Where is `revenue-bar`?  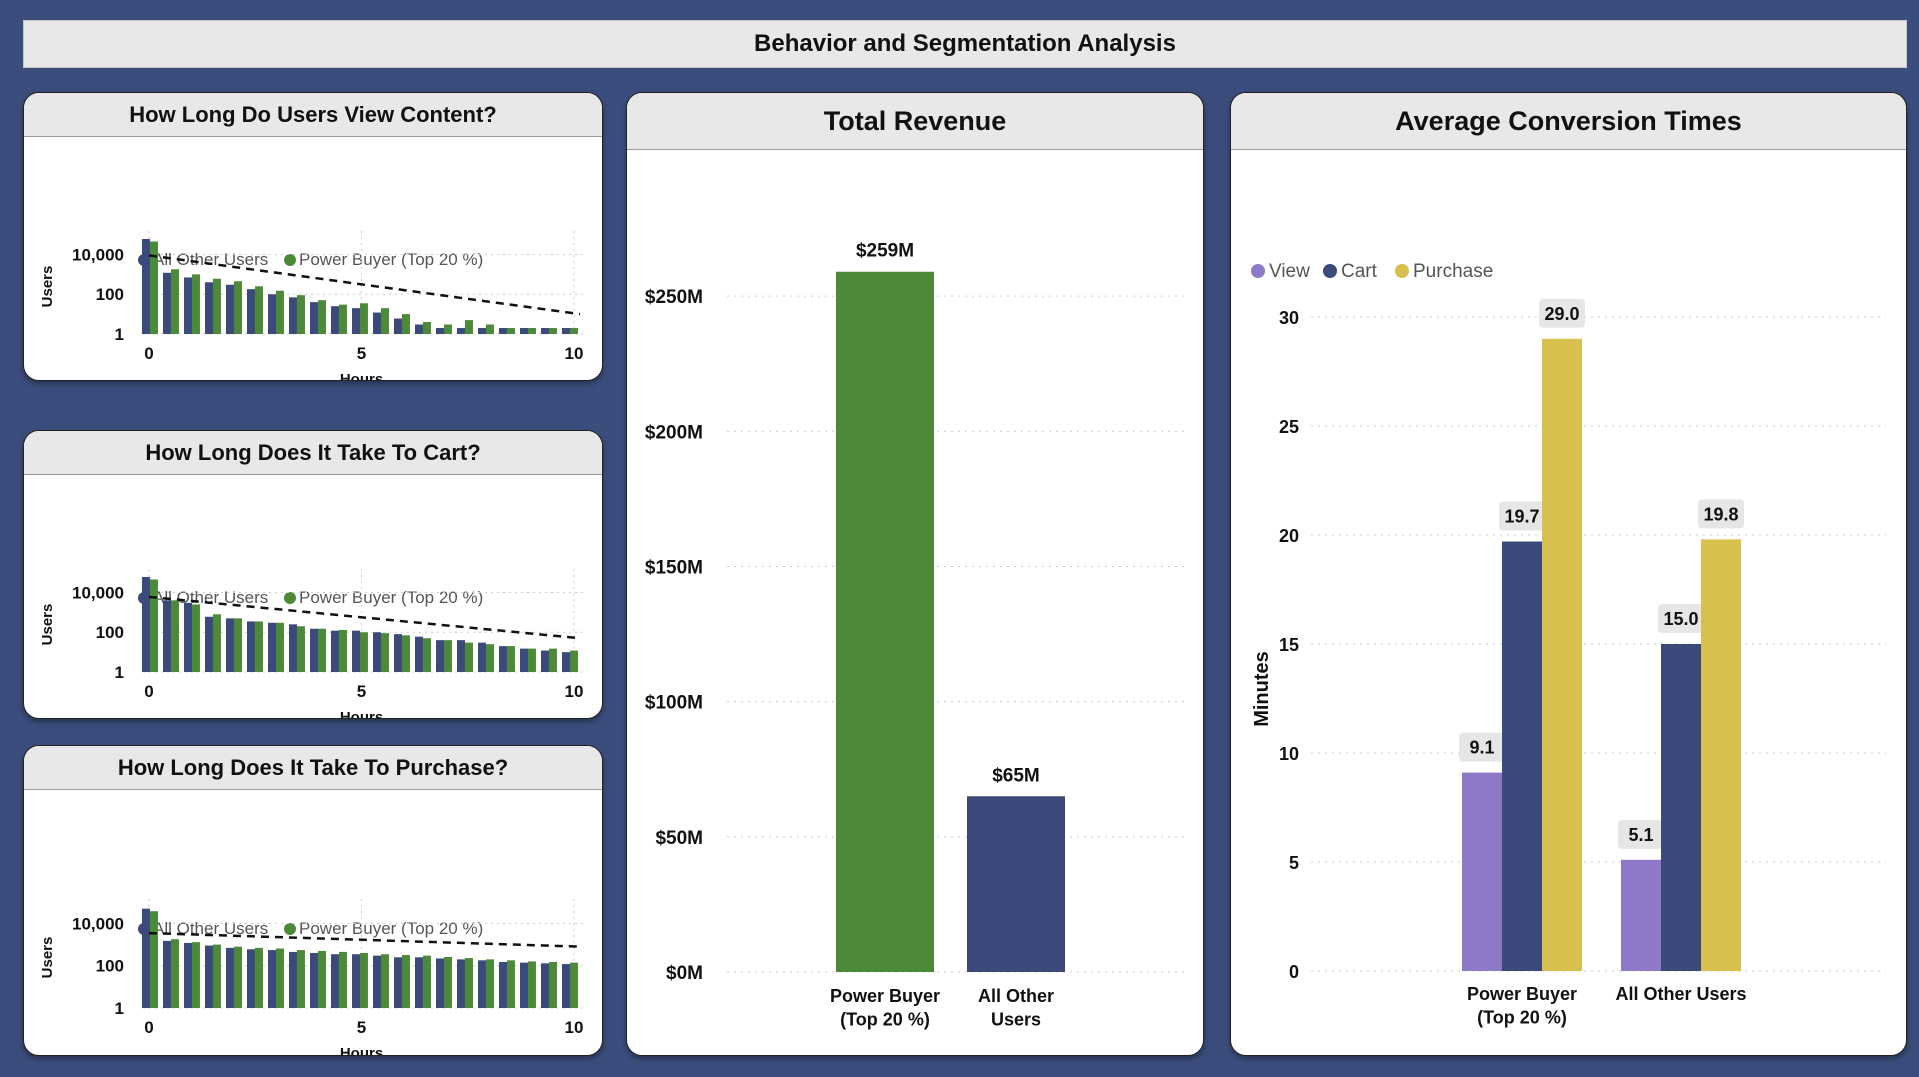
revenue-bar is located at coordinates (885, 621).